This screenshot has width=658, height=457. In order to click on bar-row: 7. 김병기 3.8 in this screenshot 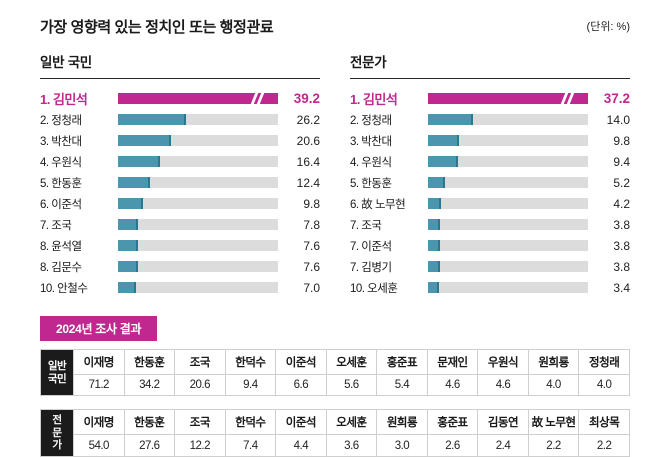, I will do `click(490, 266)`.